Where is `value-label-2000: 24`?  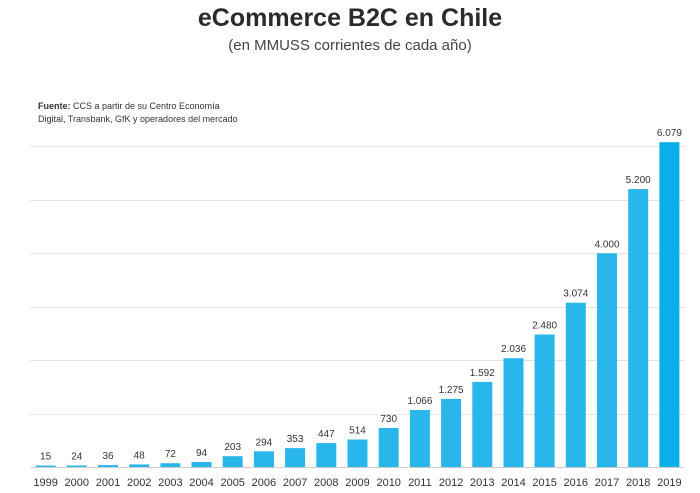 value-label-2000: 24 is located at coordinates (77, 457).